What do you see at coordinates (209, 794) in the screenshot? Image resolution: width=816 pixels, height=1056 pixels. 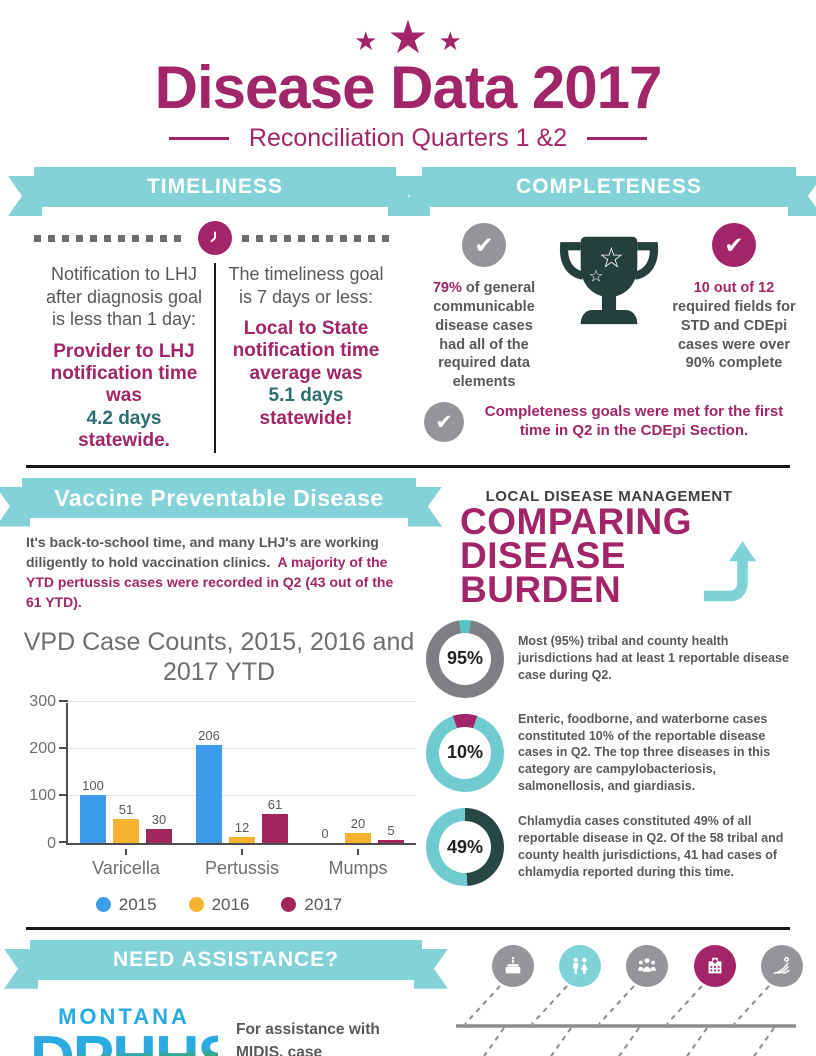 I see `bar-2015-pertussis` at bounding box center [209, 794].